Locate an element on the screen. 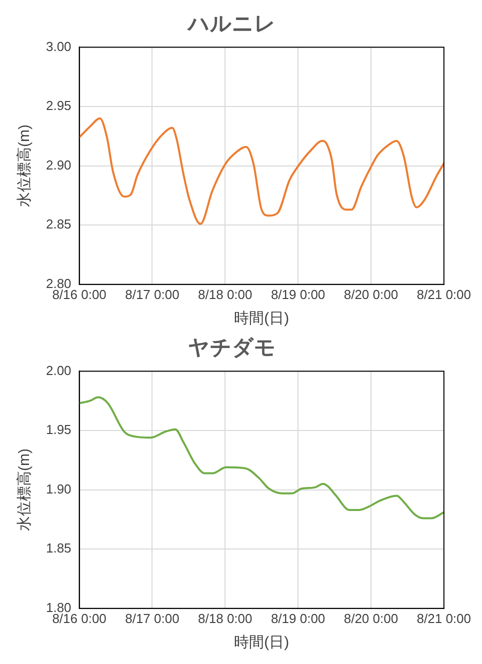 The width and height of the screenshot is (482, 664). y-tick-label: 1.90 is located at coordinates (59, 488).